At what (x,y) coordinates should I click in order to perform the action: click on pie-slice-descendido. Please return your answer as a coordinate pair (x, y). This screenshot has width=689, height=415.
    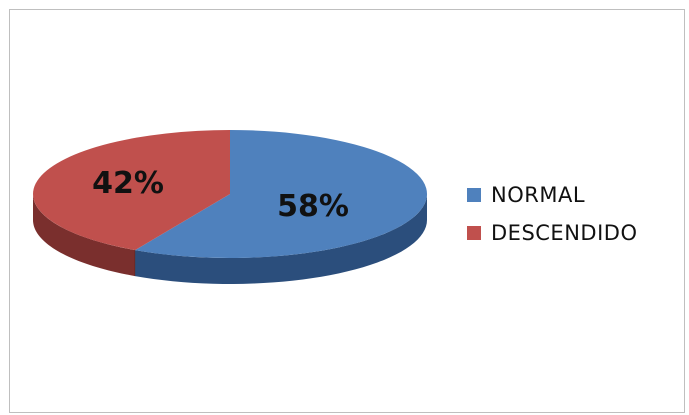
    Looking at the image, I should click on (132, 190).